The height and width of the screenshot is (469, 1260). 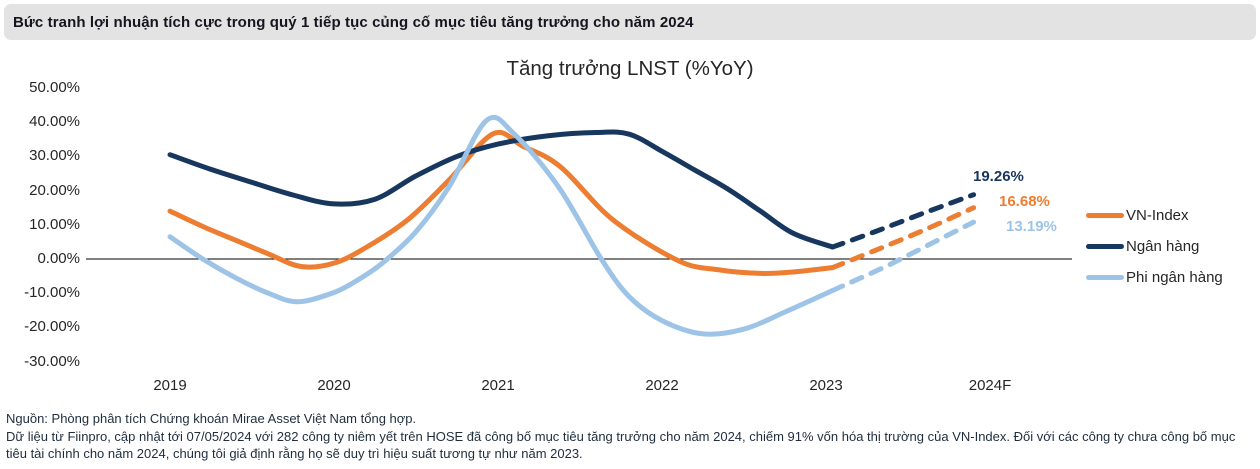 I want to click on legend-item-vn-index: VN-Index, so click(x=1154, y=215).